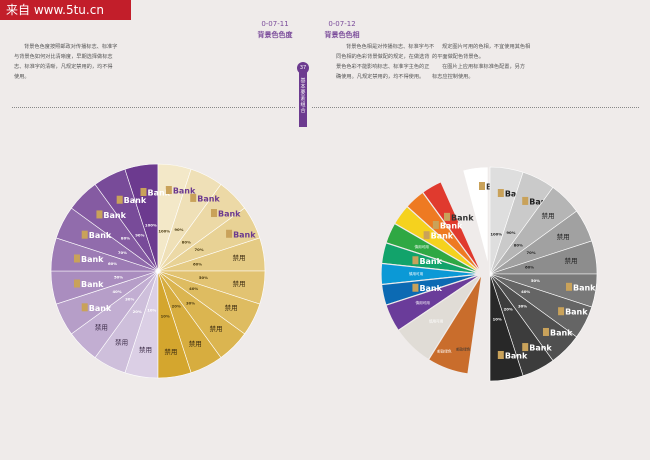 This screenshot has height=460, width=650. What do you see at coordinates (453, 77) in the screenshot?
I see `para-line: 标志应控制使用。` at bounding box center [453, 77].